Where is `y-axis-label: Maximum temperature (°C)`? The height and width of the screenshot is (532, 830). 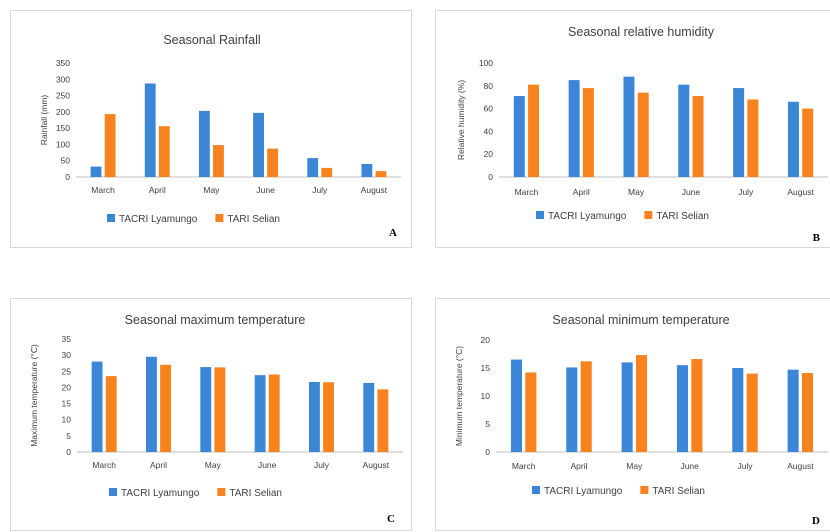 y-axis-label: Maximum temperature (°C) is located at coordinates (34, 395).